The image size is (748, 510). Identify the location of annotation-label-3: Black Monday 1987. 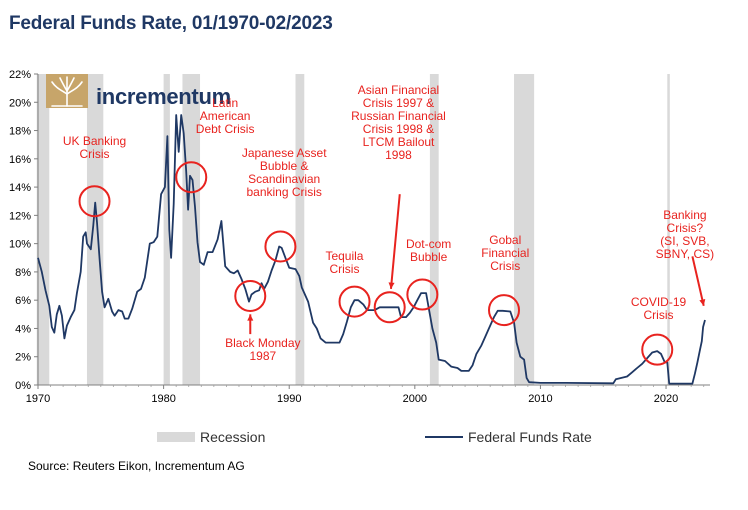
(263, 349).